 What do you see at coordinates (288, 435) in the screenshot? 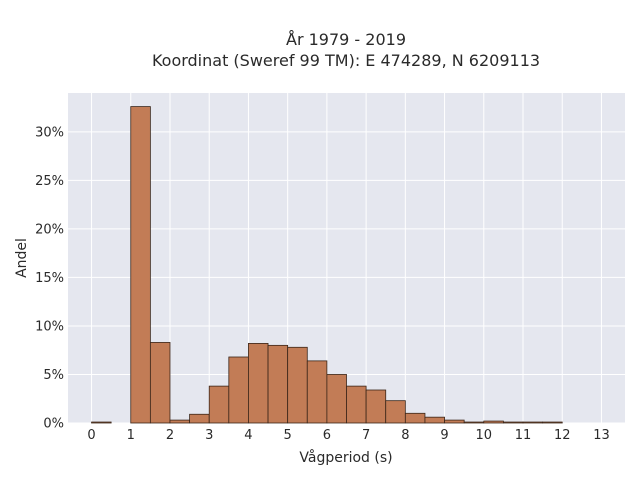
I see `x-tick-label: 5` at bounding box center [288, 435].